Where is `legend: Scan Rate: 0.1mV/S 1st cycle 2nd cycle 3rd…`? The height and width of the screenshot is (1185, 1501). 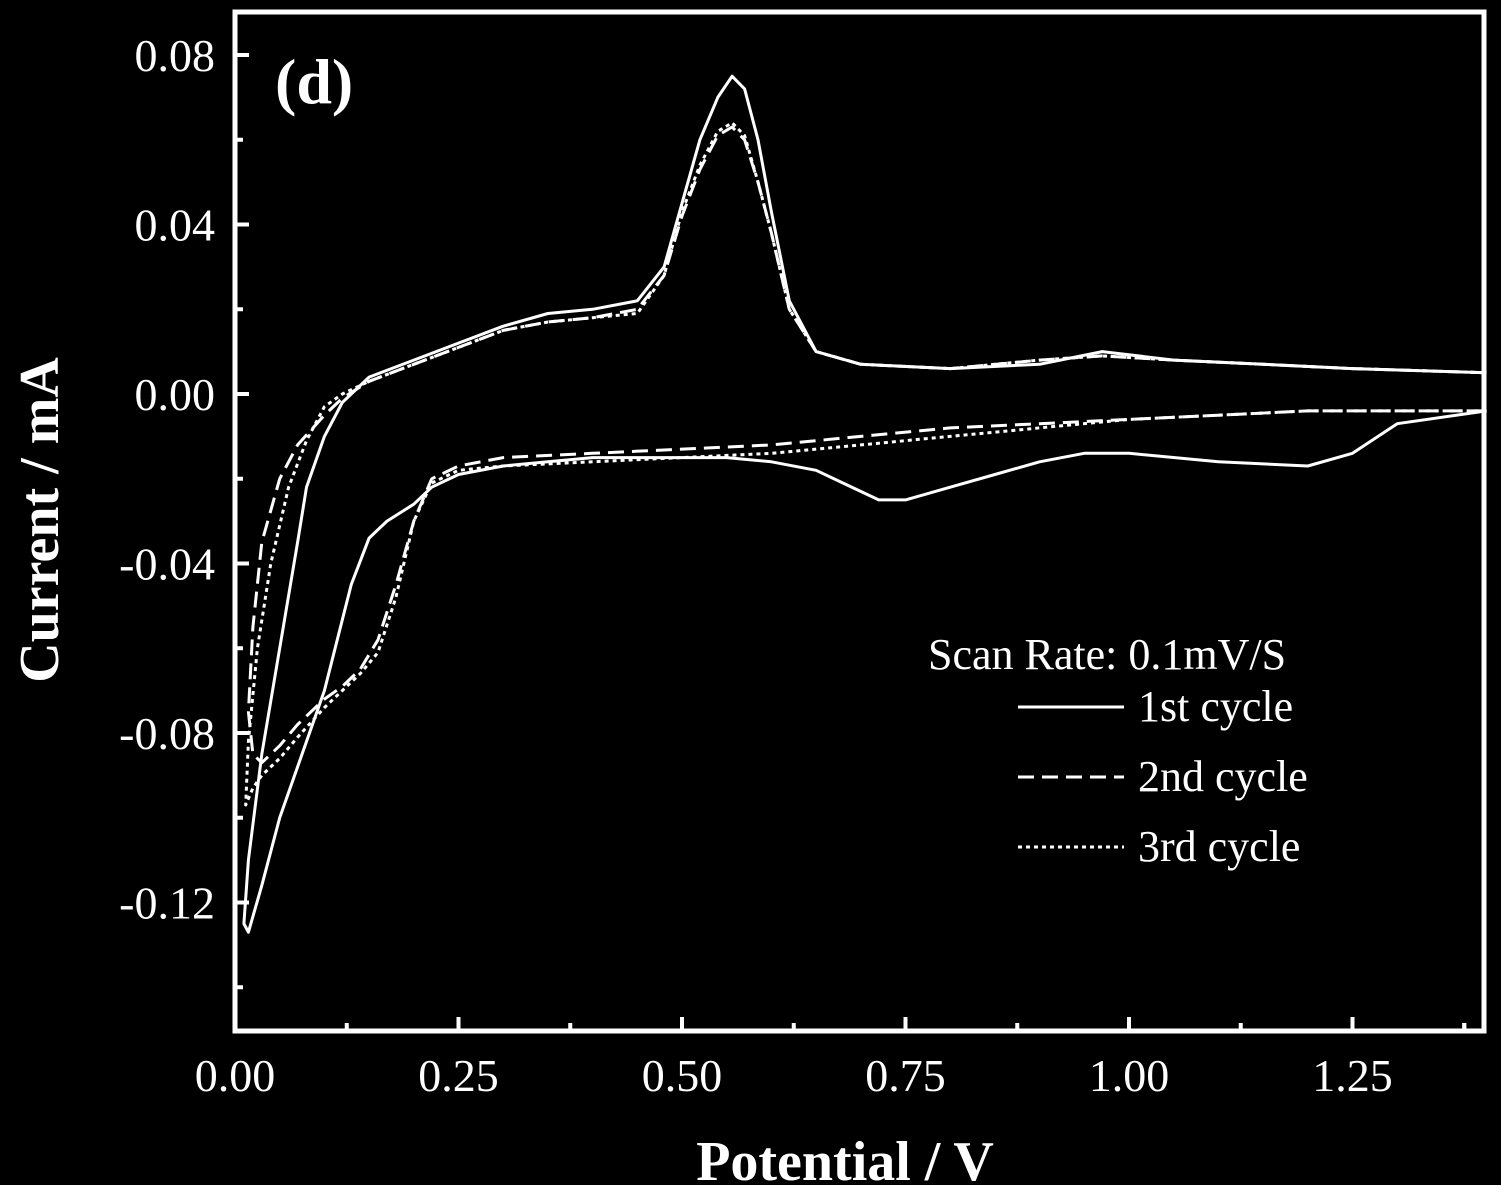 legend: Scan Rate: 0.1mV/S 1st cycle 2nd cycle 3rd… is located at coordinates (1118, 750).